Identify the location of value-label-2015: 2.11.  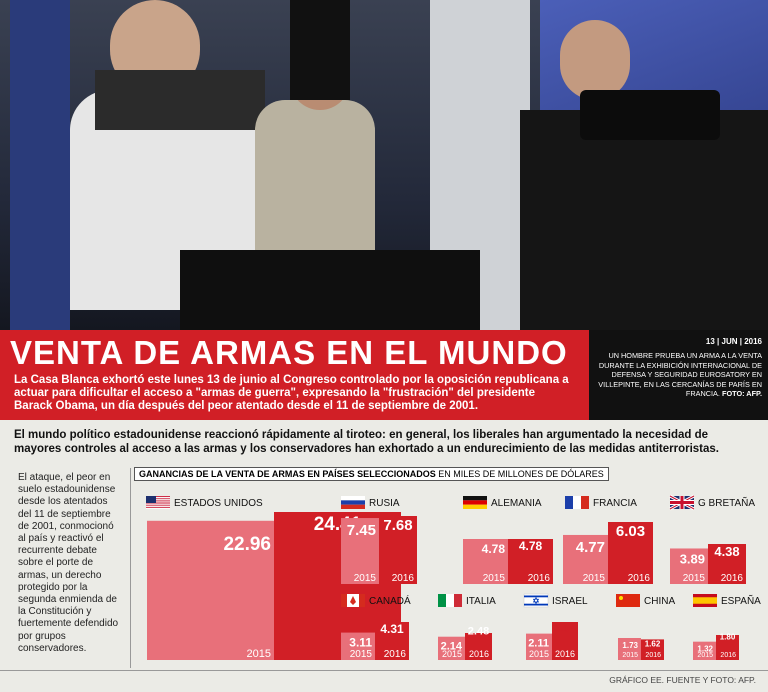
(538, 644).